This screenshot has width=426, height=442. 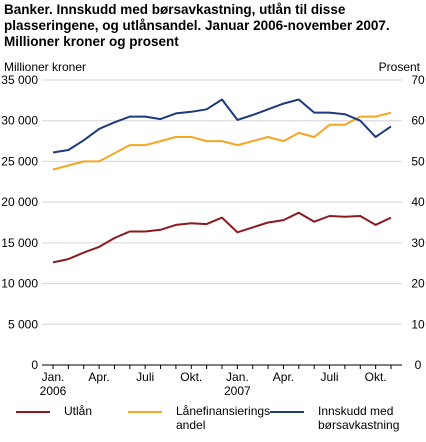 What do you see at coordinates (45, 67) in the screenshot?
I see `left-axis-unit-label: Millioner kroner` at bounding box center [45, 67].